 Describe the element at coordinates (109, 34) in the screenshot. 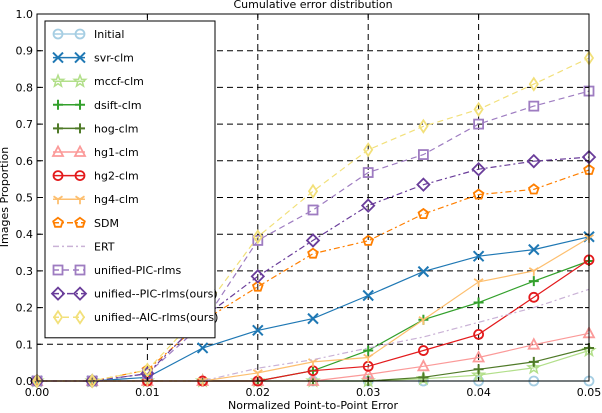

I see `legend-label: Initial` at that location.